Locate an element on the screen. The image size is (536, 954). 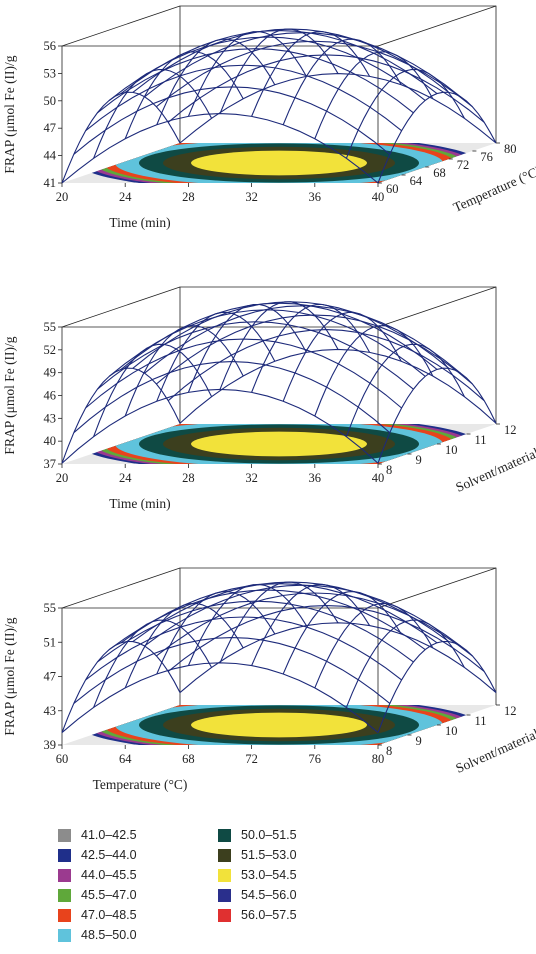
y-axis-label: Solvent/material is located at coordinates (494, 751).